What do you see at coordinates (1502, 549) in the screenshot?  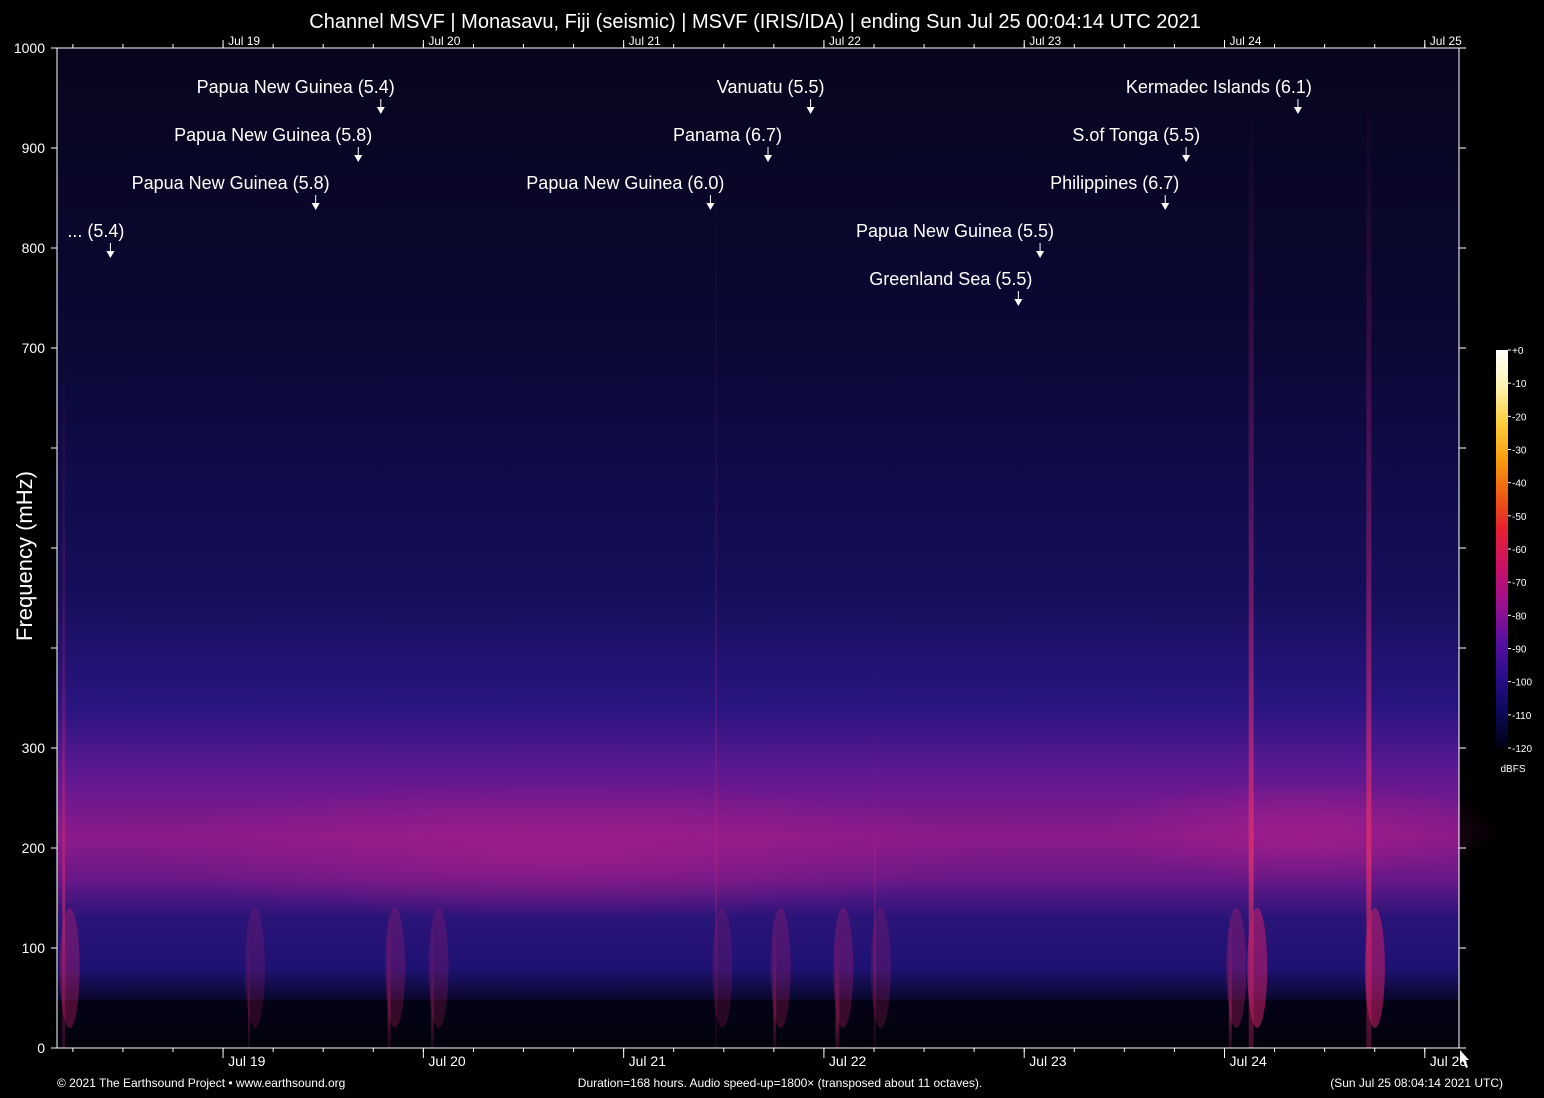 I see `colorbar-gradient` at bounding box center [1502, 549].